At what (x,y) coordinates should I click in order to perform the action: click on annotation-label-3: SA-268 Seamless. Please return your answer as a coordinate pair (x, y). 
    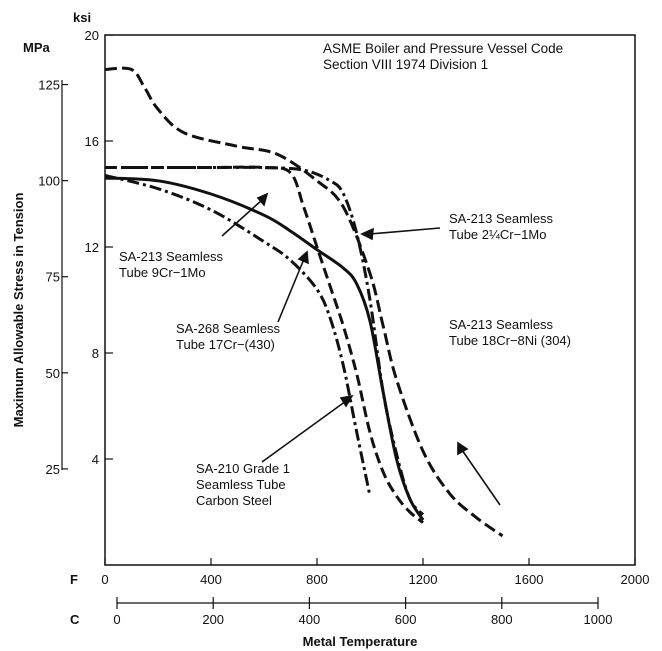
    Looking at the image, I should click on (228, 328).